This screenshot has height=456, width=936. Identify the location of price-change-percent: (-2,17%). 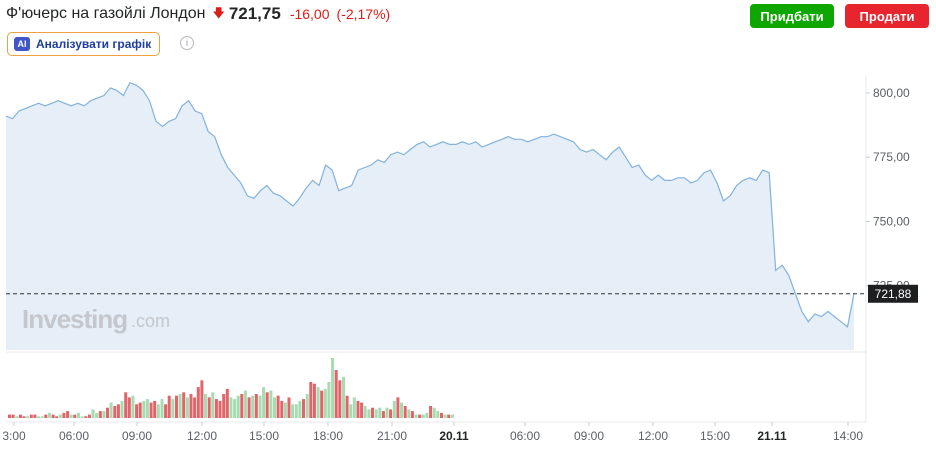
(363, 14).